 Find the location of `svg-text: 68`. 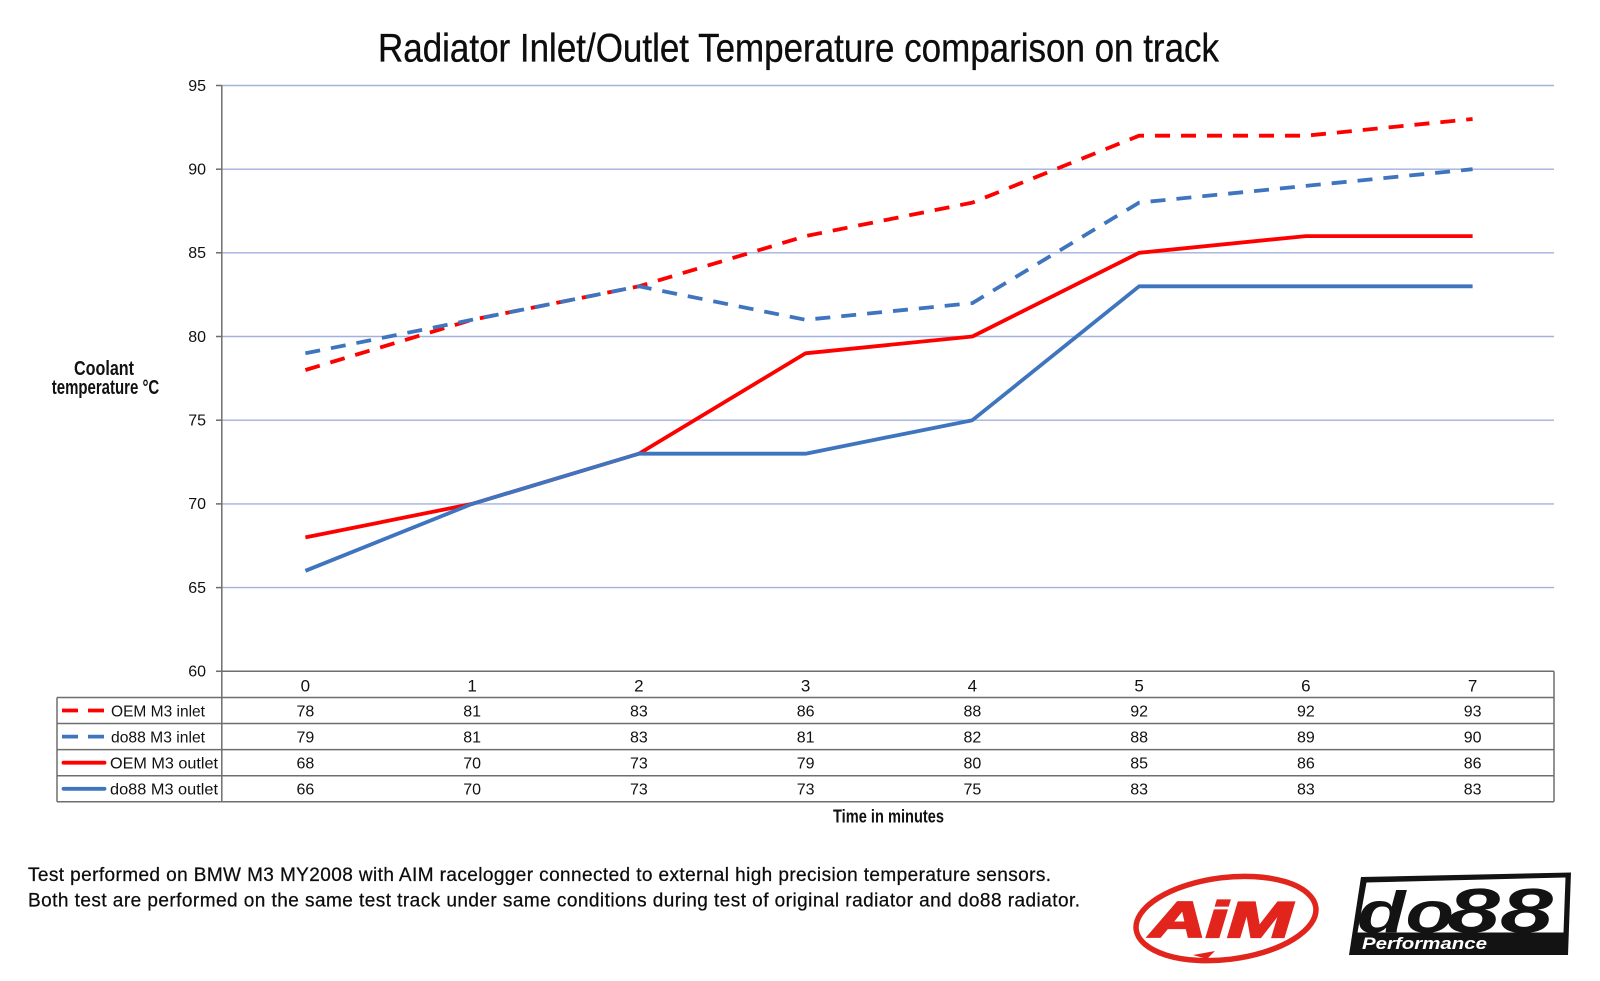

svg-text: 68 is located at coordinates (306, 764).